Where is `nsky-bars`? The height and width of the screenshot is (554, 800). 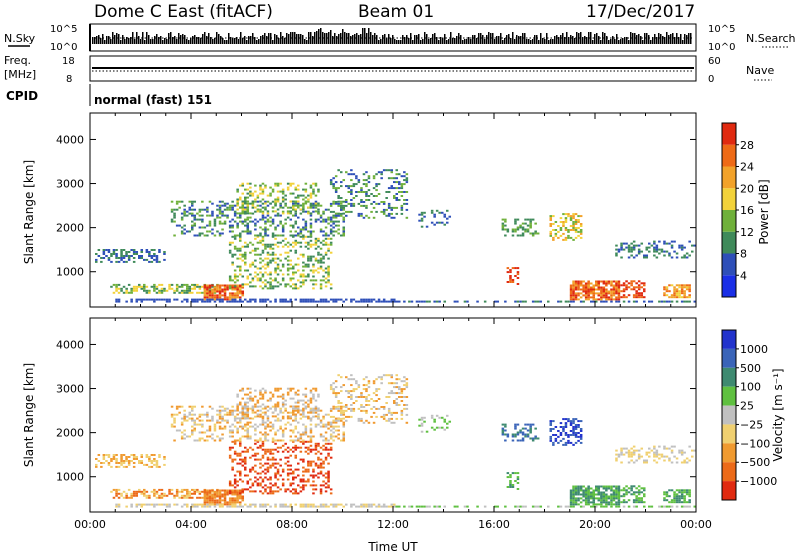 nsky-bars is located at coordinates (391, 37).